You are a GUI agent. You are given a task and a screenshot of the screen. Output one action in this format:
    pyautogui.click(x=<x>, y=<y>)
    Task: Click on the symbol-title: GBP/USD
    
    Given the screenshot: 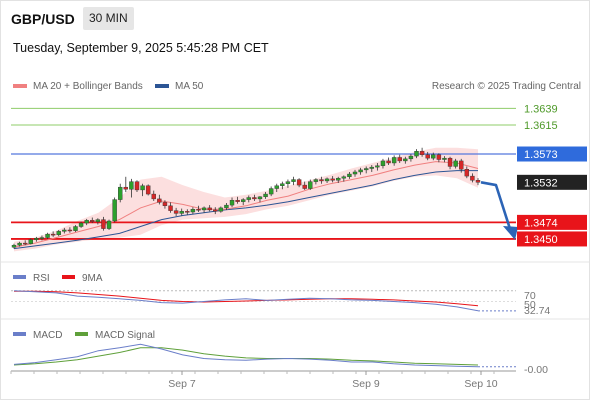 What is the action you would take?
    pyautogui.click(x=43, y=19)
    